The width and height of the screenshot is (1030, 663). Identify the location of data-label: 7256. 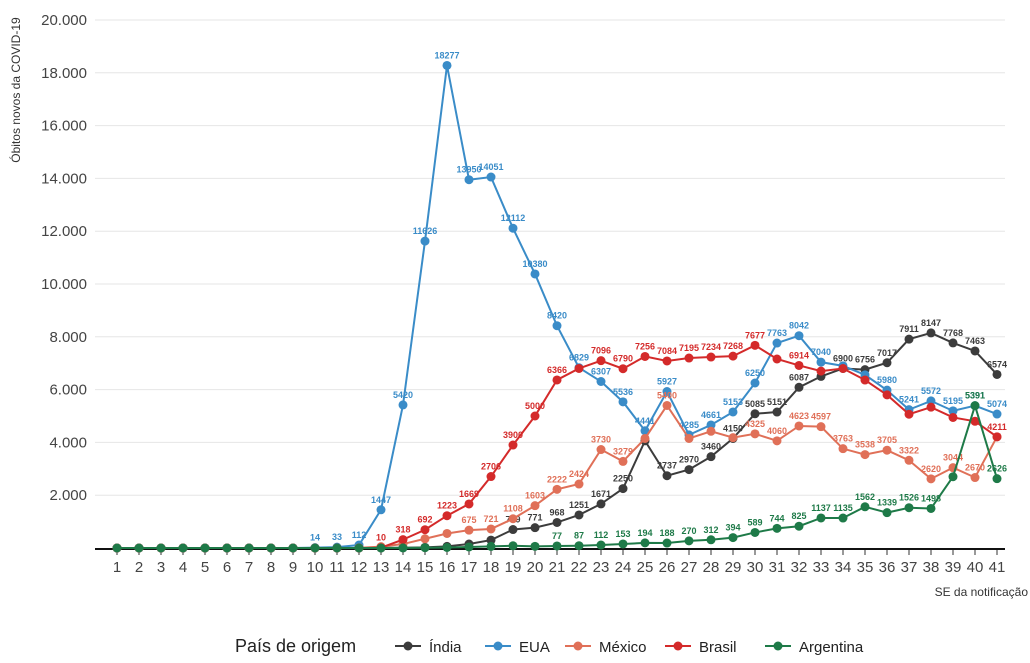
(645, 346).